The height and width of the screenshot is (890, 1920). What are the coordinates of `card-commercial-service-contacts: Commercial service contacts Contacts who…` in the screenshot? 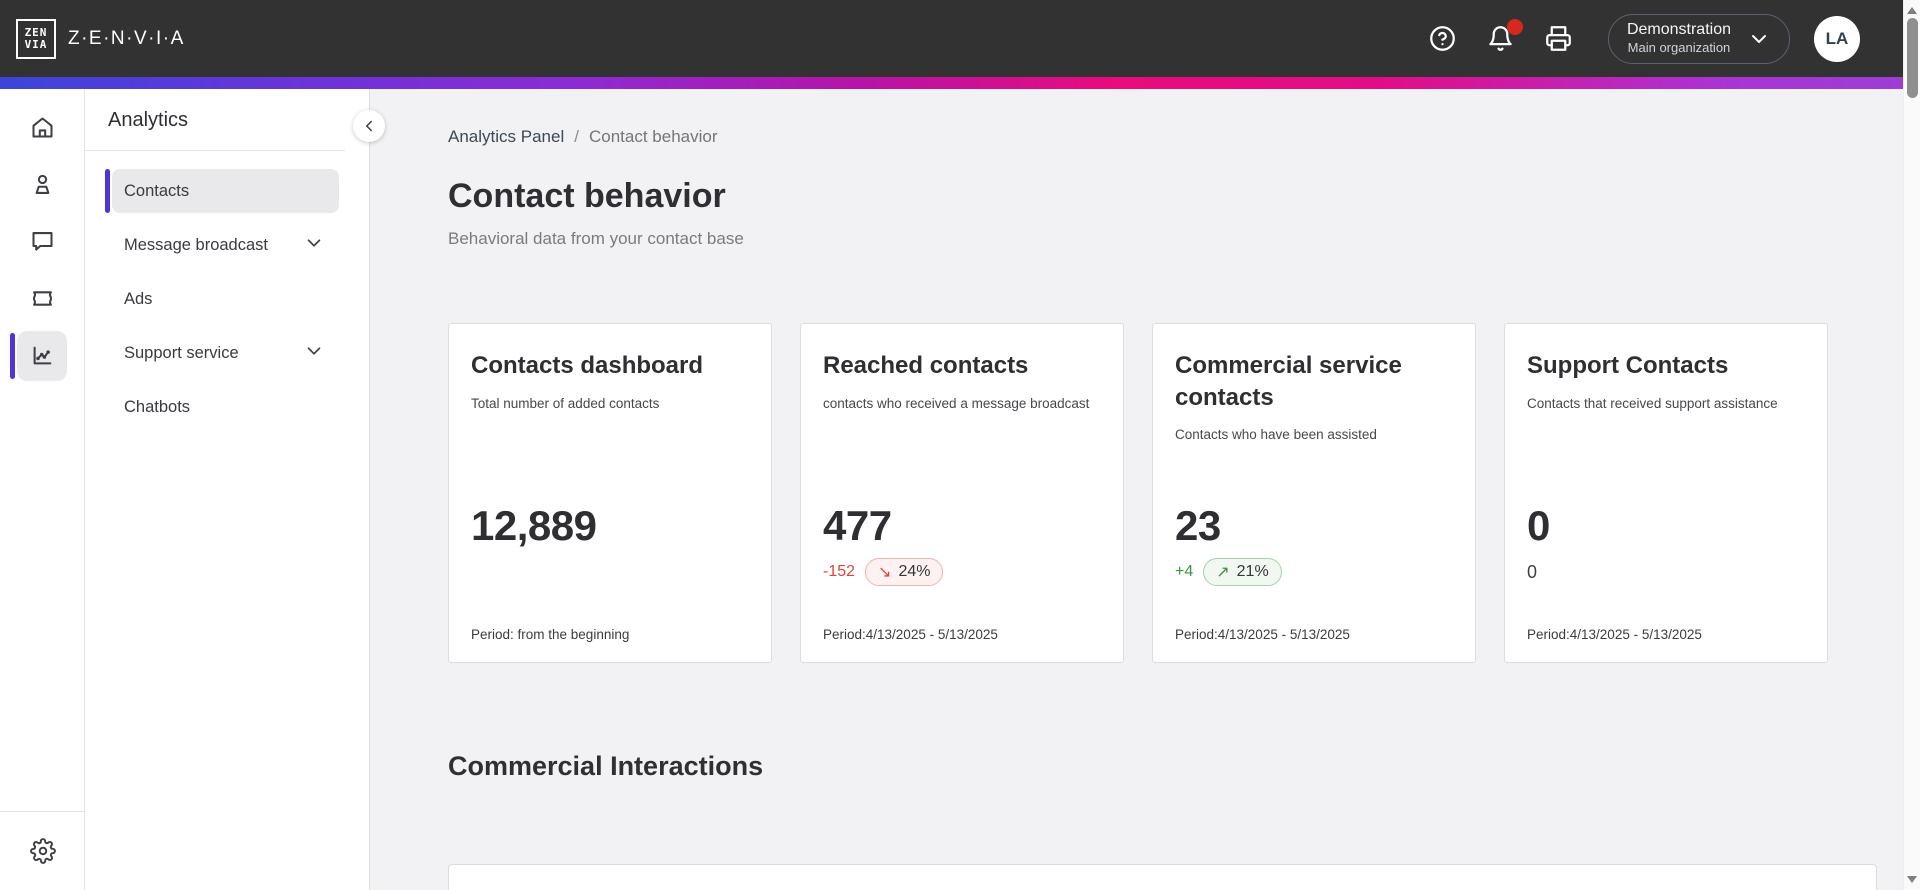 It's located at (1314, 493).